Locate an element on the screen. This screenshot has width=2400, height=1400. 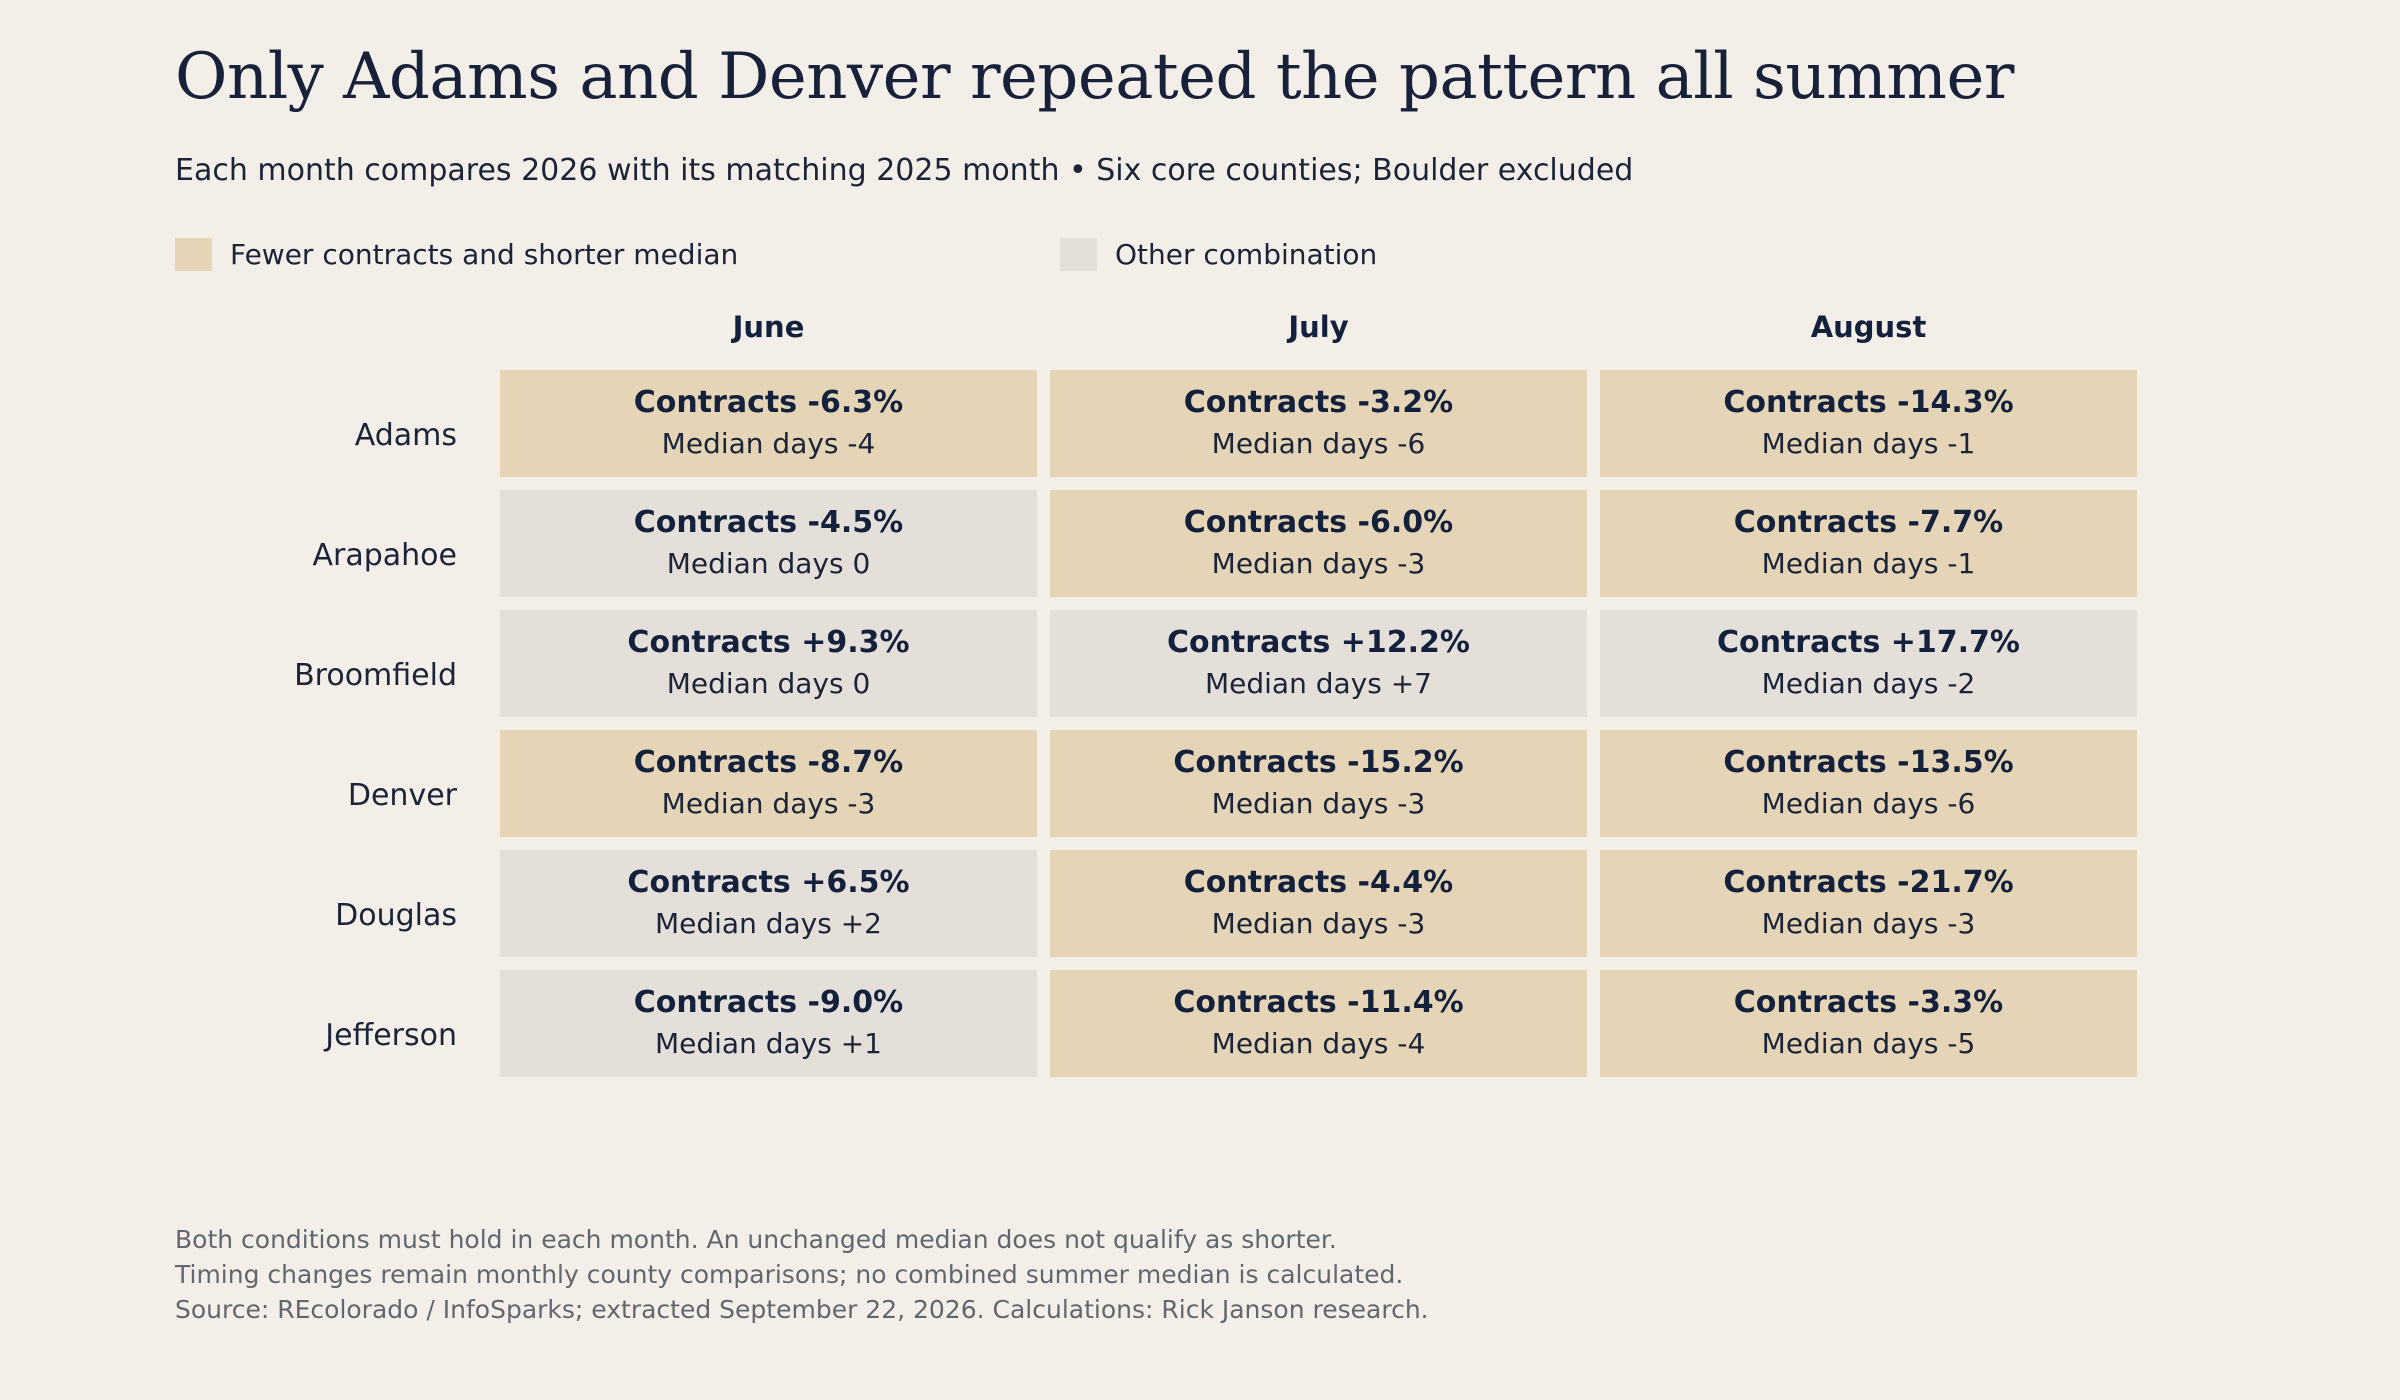
row-label: Douglas is located at coordinates (396, 915).